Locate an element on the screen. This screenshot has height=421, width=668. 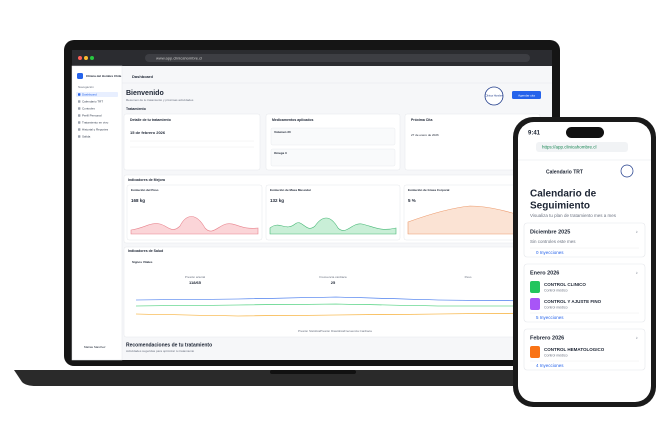
med-name: Volumen 30 is located at coordinates (282, 132).